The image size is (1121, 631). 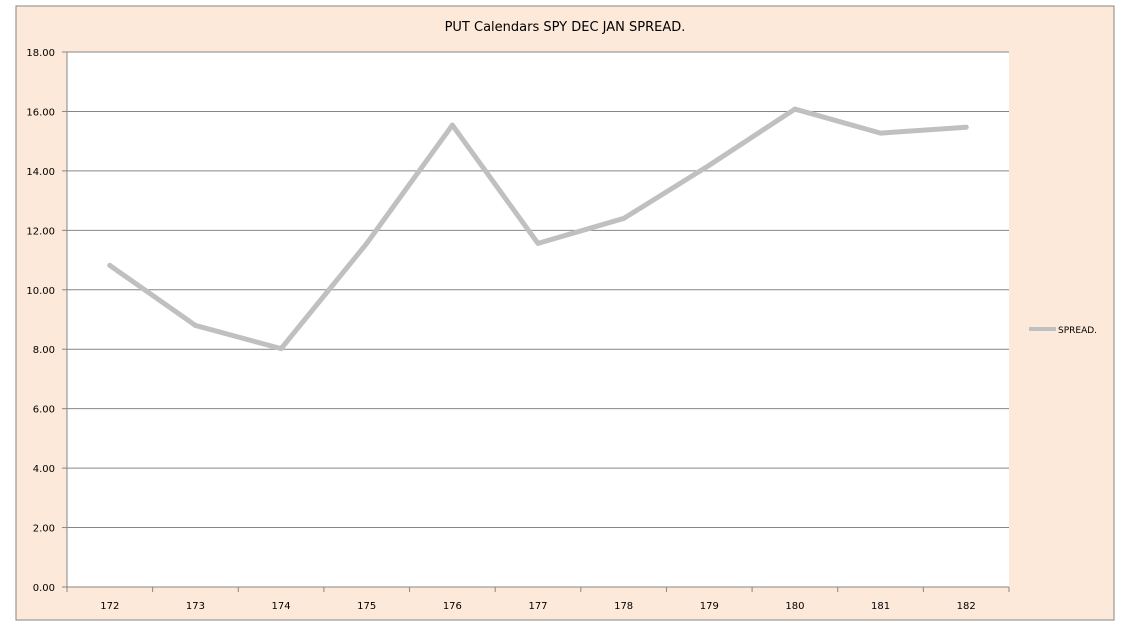 What do you see at coordinates (195, 606) in the screenshot?
I see `x-tick-label: 173` at bounding box center [195, 606].